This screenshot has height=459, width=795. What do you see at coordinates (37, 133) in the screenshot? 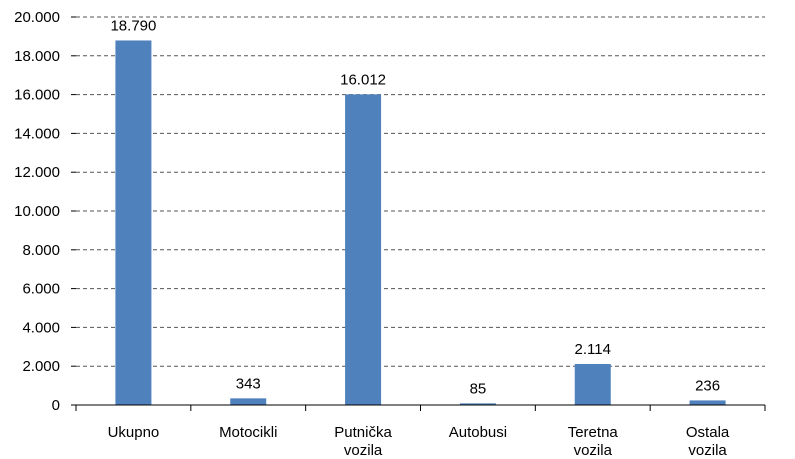
I see `y-tick-label: 14.000` at bounding box center [37, 133].